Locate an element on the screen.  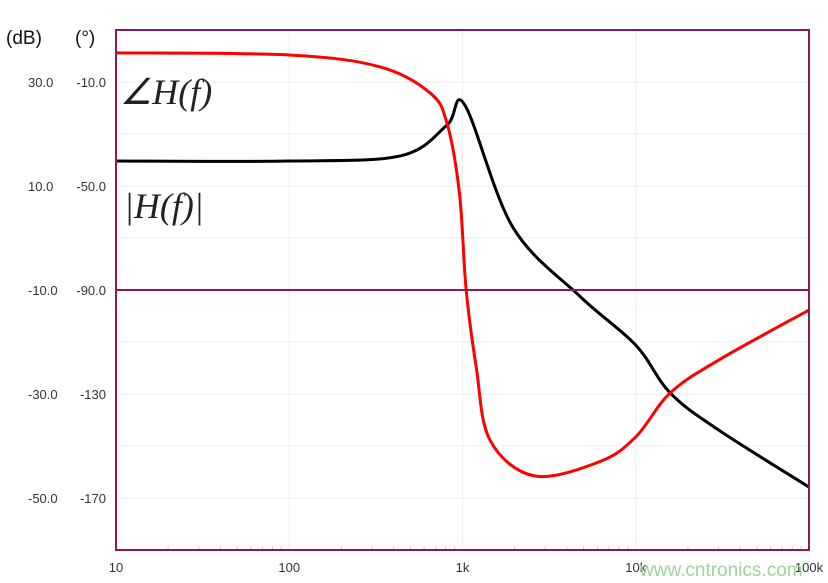
deg-tick-label: -10.0 is located at coordinates (91, 82).